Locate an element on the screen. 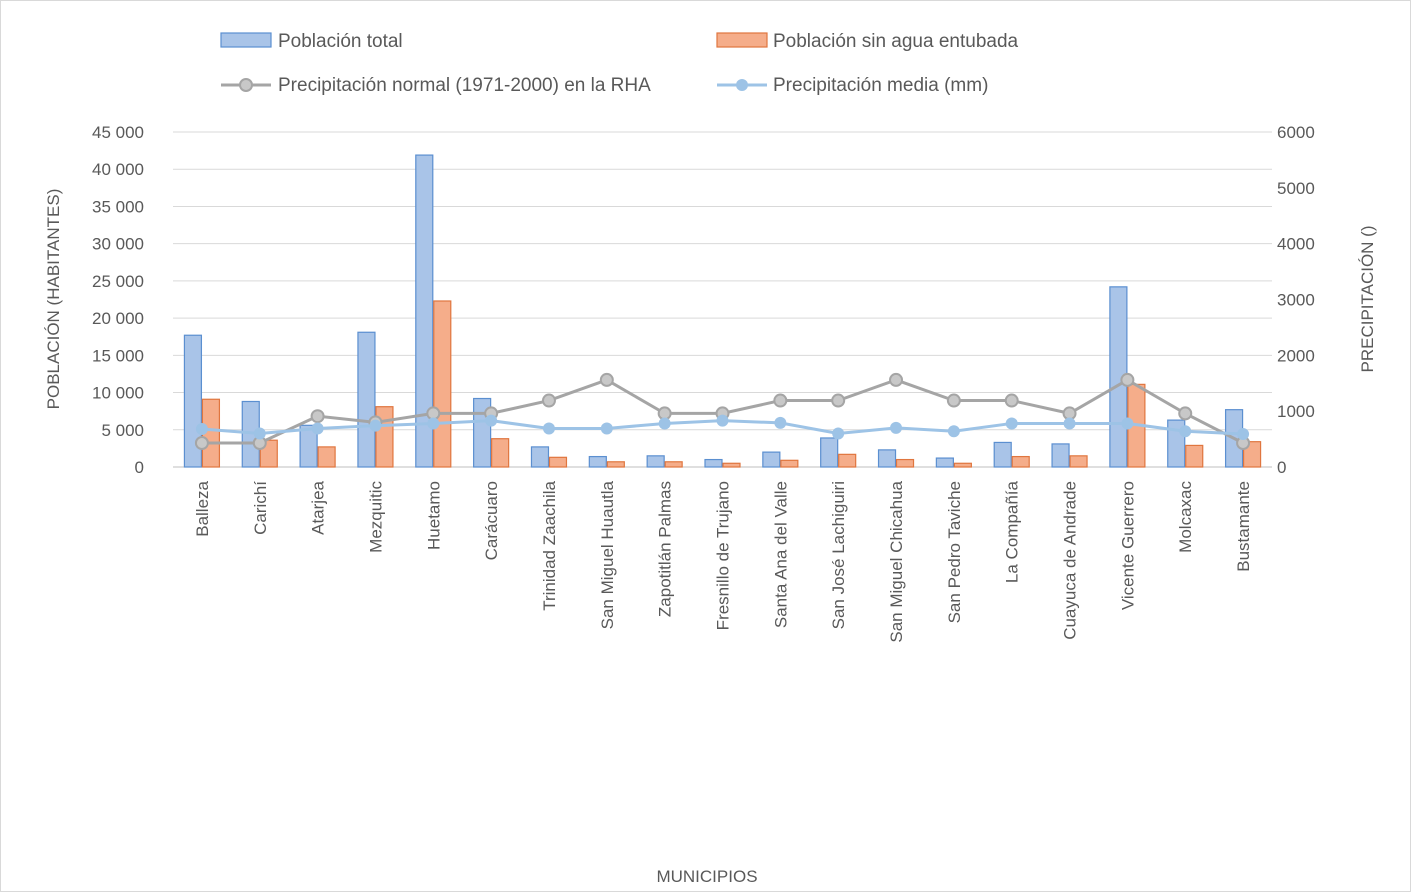 Image resolution: width=1411 pixels, height=896 pixels. y2-tick-label: 0 is located at coordinates (1281, 467).